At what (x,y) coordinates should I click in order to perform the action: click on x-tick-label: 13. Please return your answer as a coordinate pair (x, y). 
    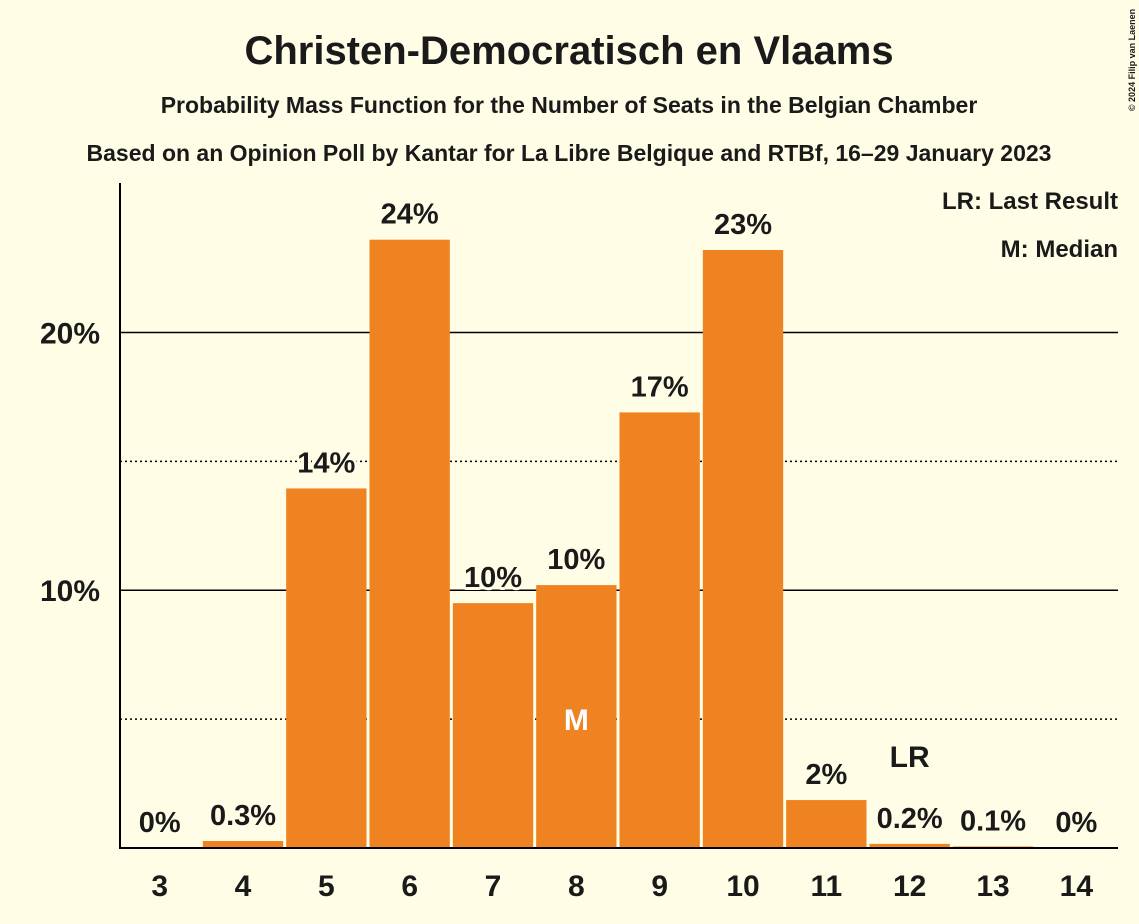
    Looking at the image, I should click on (992, 886).